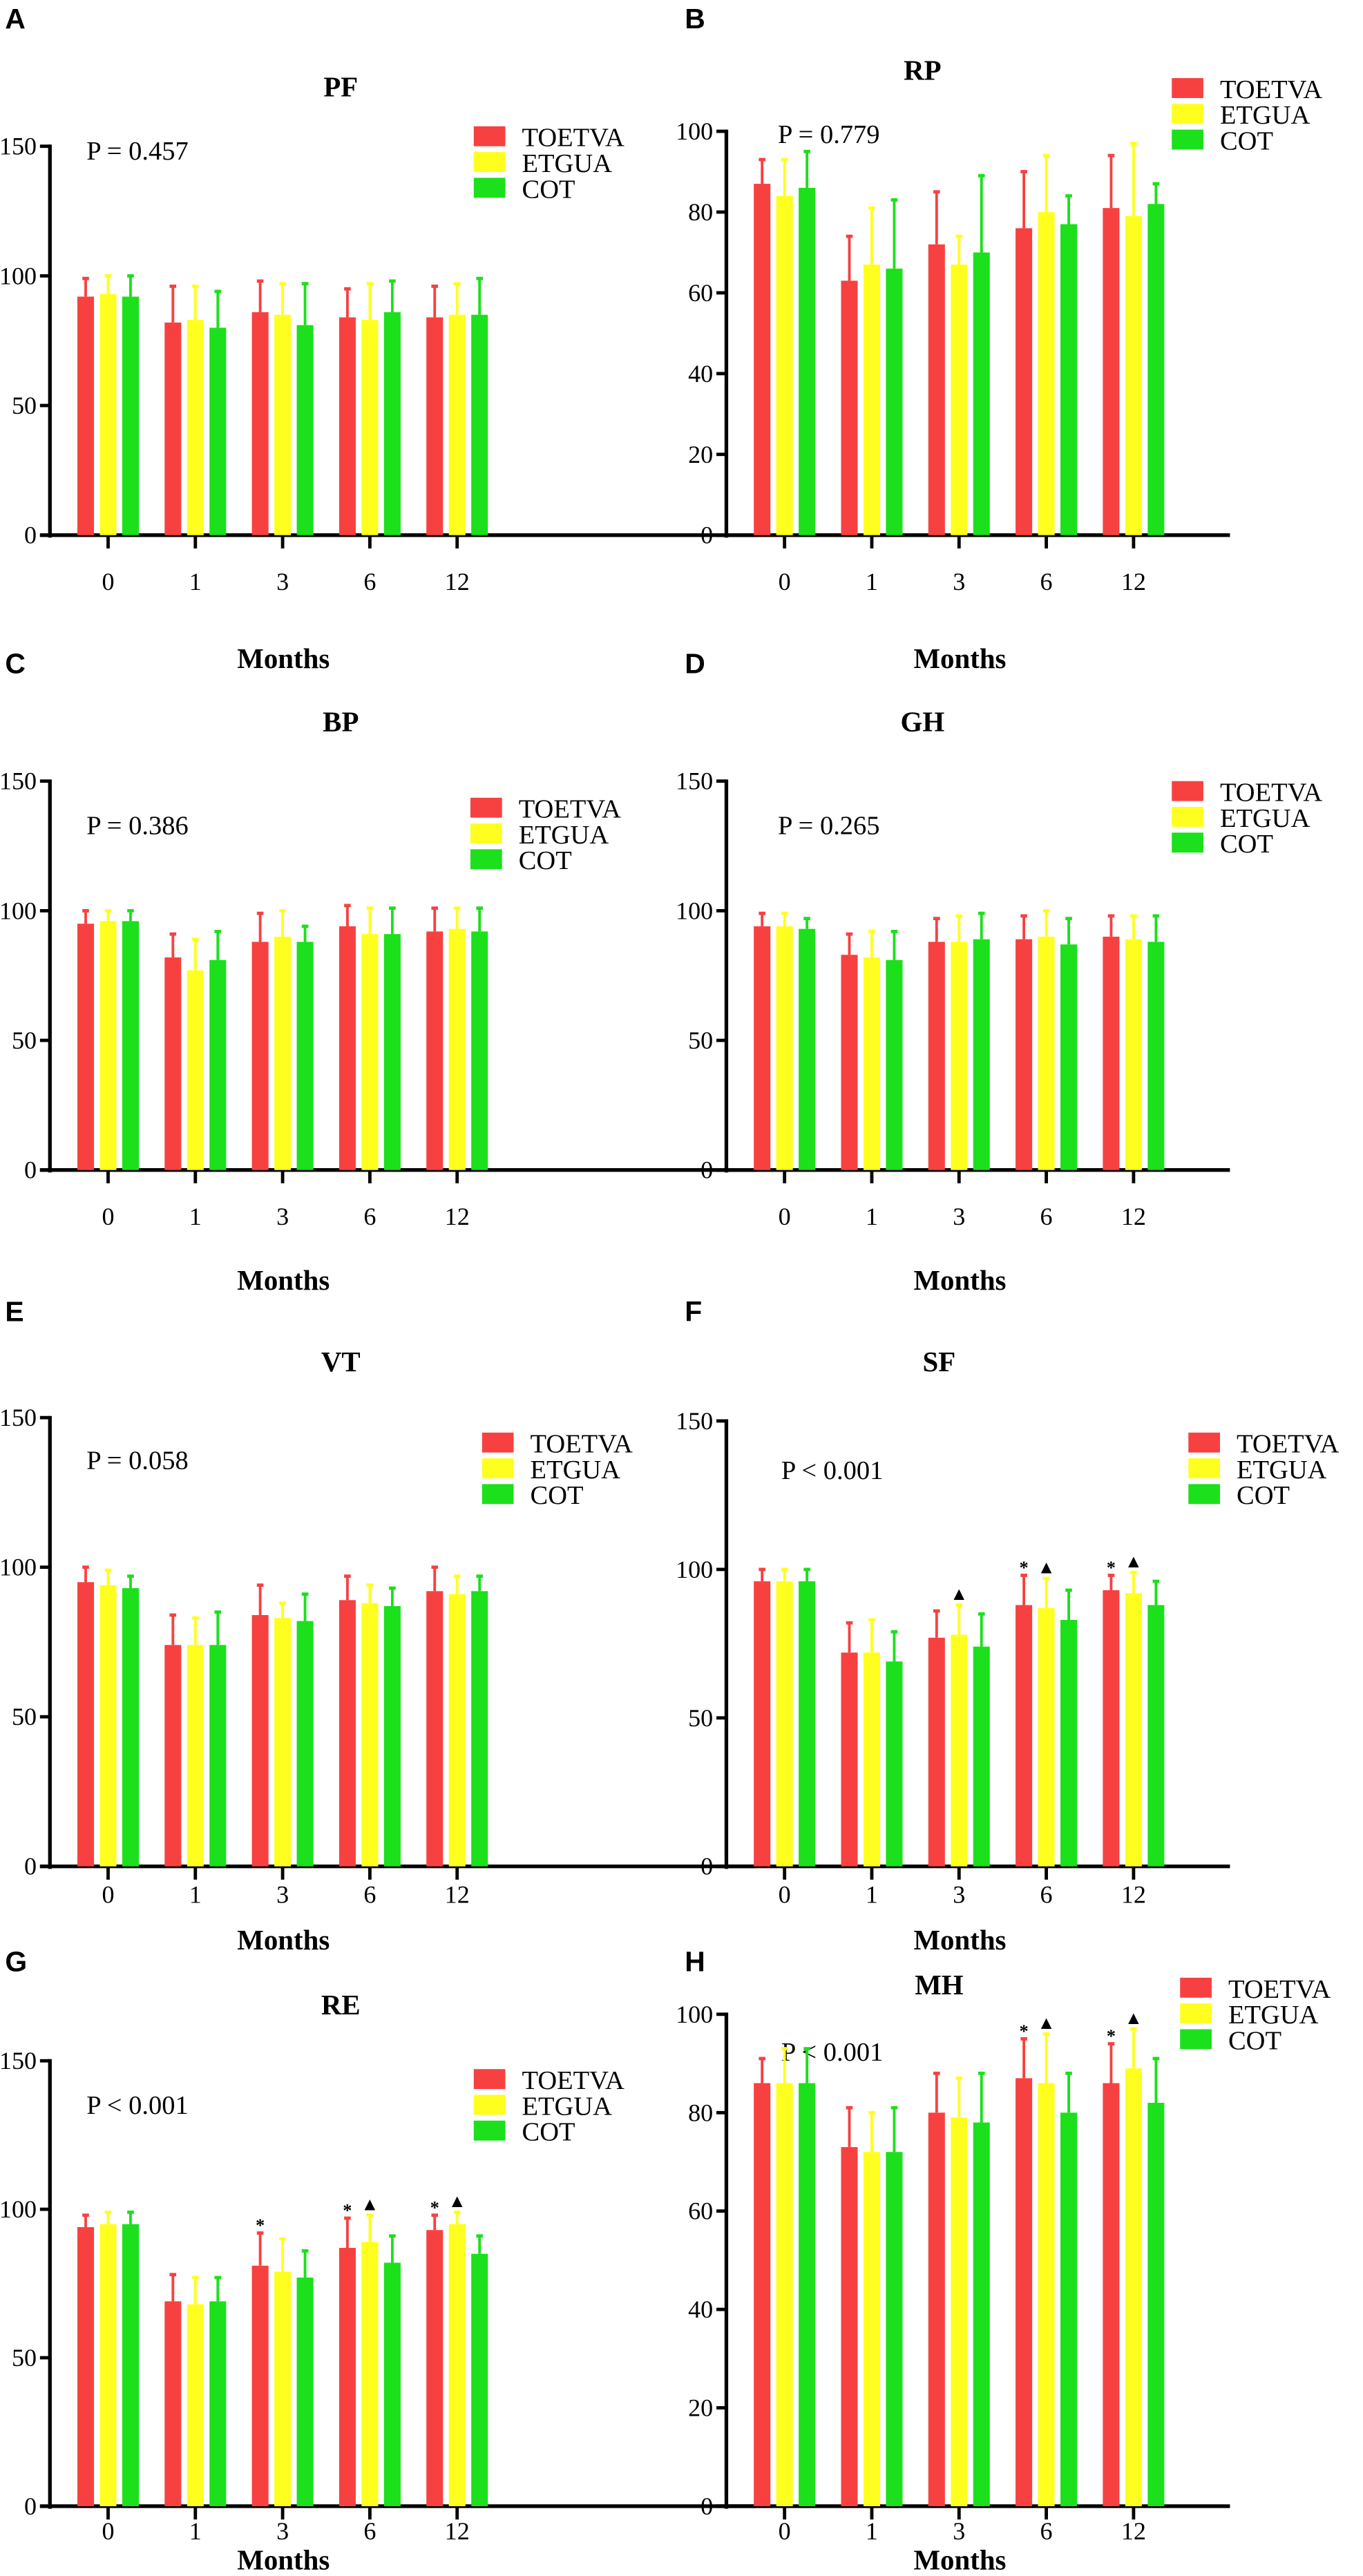  What do you see at coordinates (14, 1312) in the screenshot?
I see `panel-label: E` at bounding box center [14, 1312].